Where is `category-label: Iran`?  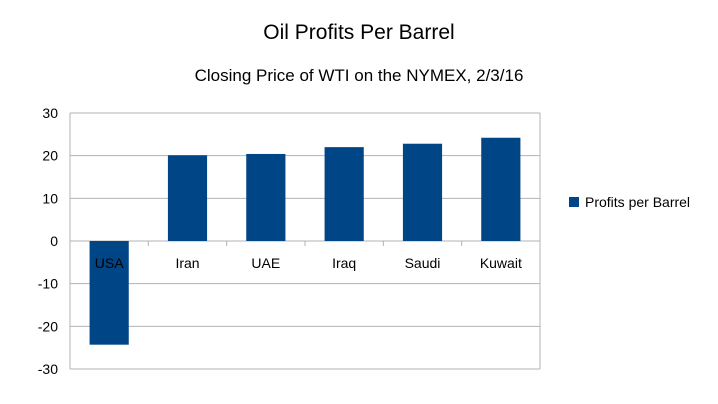
category-label: Iran is located at coordinates (187, 263).